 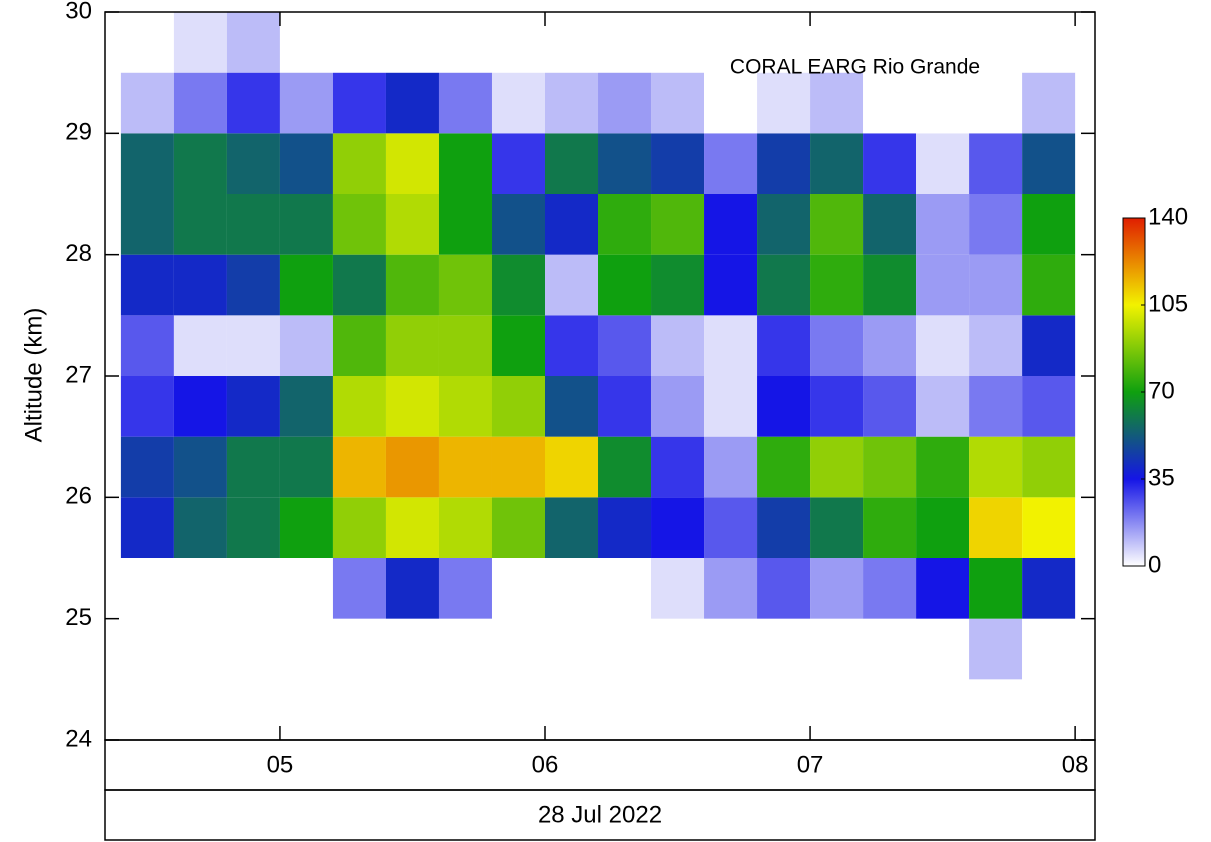 What do you see at coordinates (1154, 564) in the screenshot?
I see `colorbar-label: 0` at bounding box center [1154, 564].